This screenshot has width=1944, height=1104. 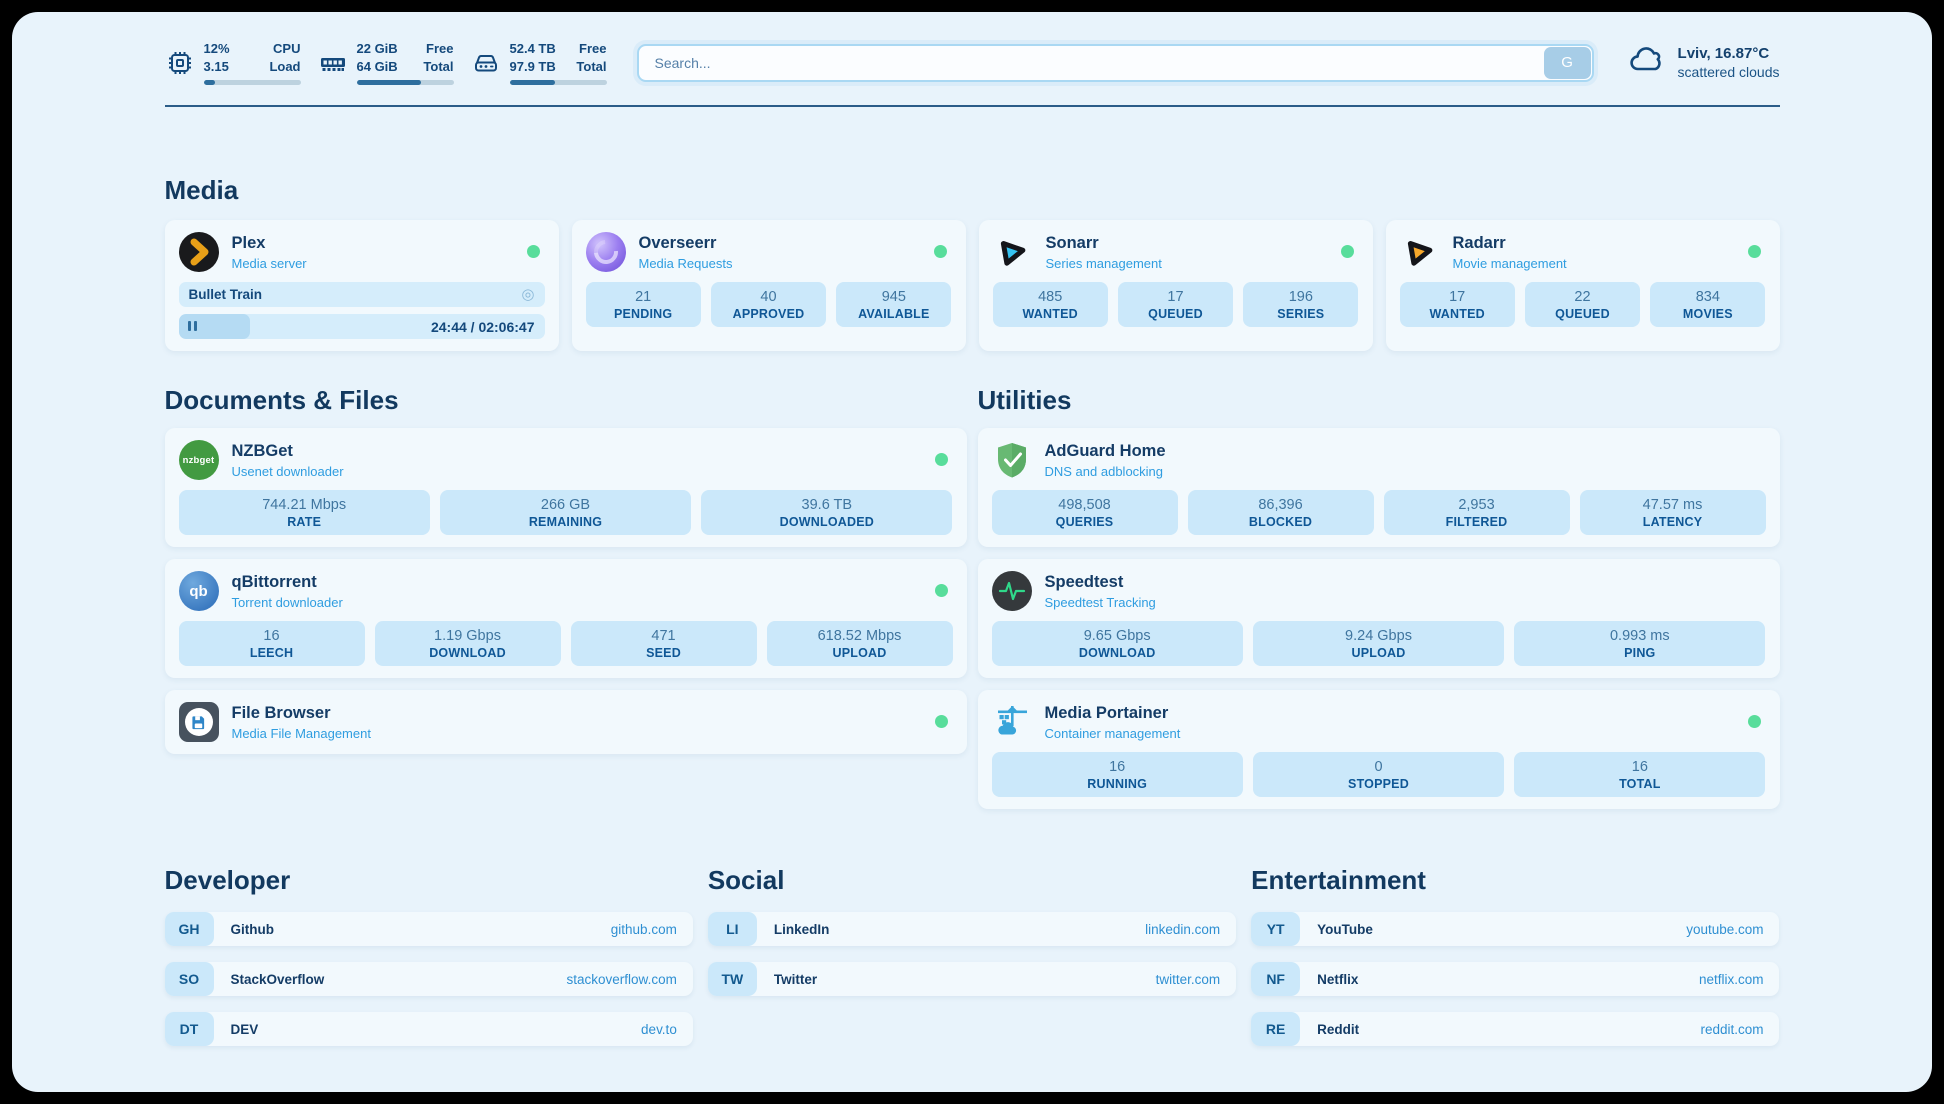 I want to click on sonarr-icon, so click(x=1013, y=252).